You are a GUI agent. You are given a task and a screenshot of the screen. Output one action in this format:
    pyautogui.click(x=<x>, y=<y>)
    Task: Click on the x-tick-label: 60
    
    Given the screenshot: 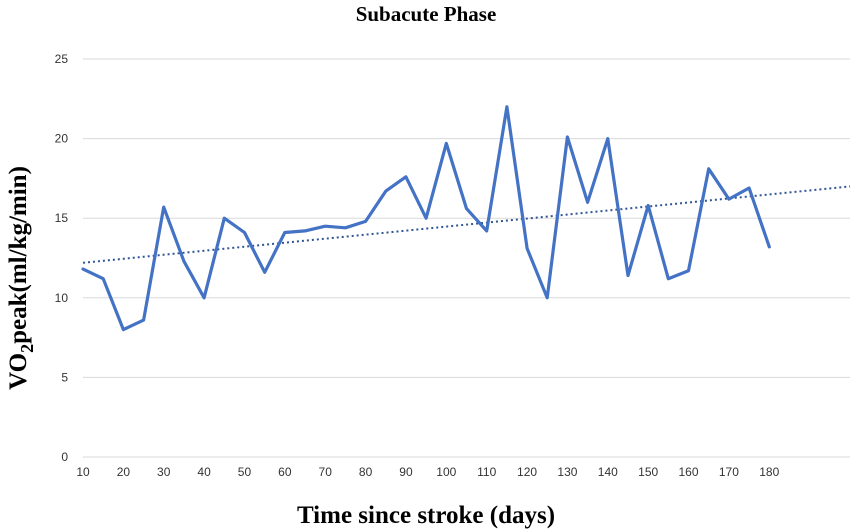 What is the action you would take?
    pyautogui.click(x=285, y=472)
    